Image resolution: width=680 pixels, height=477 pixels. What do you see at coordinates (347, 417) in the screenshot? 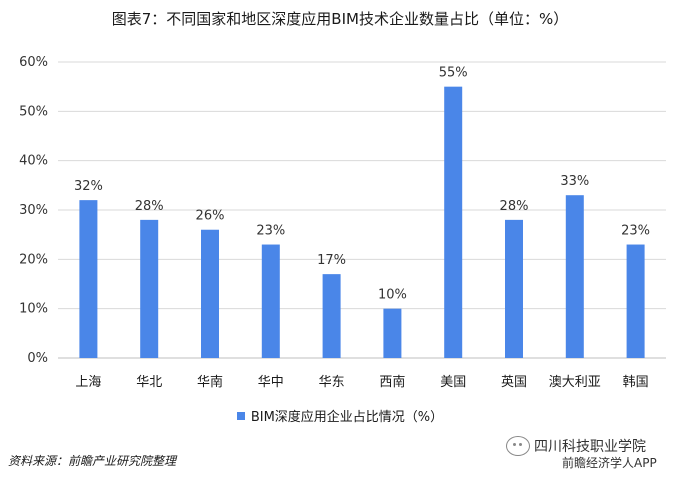
I see `legend-label: BIM深度应用企业占比情况（%）` at bounding box center [347, 417].